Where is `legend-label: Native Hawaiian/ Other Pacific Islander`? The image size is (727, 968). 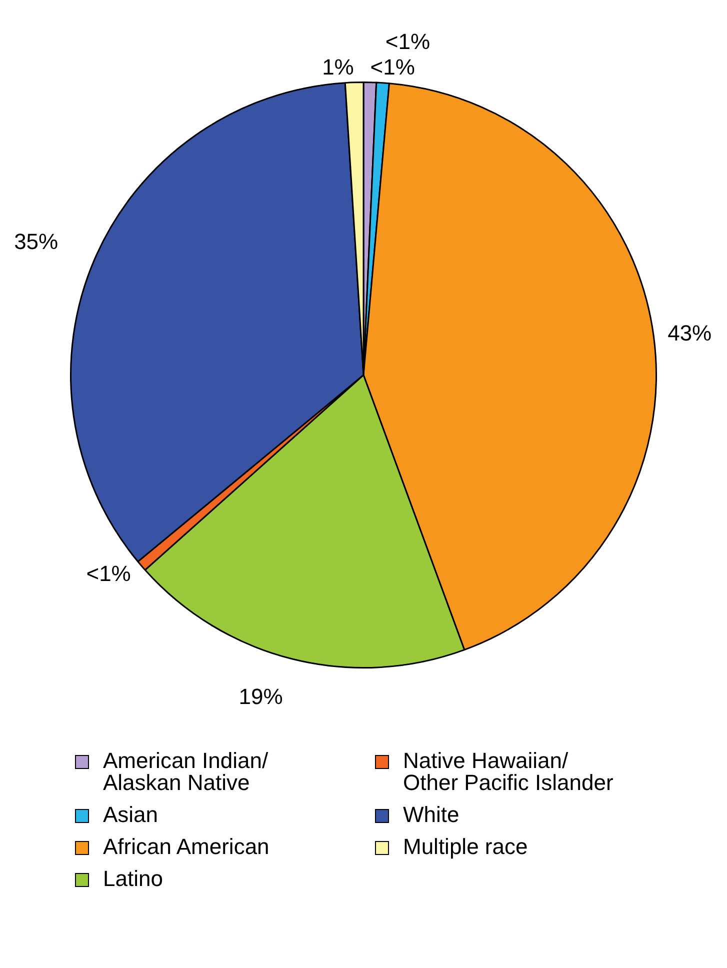 legend-label: Native Hawaiian/ Other Pacific Islander is located at coordinates (508, 771).